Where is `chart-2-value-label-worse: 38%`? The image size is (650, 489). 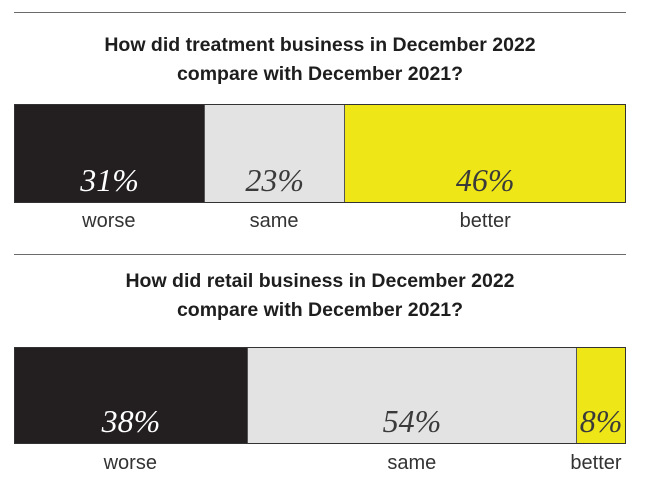
chart-2-value-label-worse: 38% is located at coordinates (131, 421).